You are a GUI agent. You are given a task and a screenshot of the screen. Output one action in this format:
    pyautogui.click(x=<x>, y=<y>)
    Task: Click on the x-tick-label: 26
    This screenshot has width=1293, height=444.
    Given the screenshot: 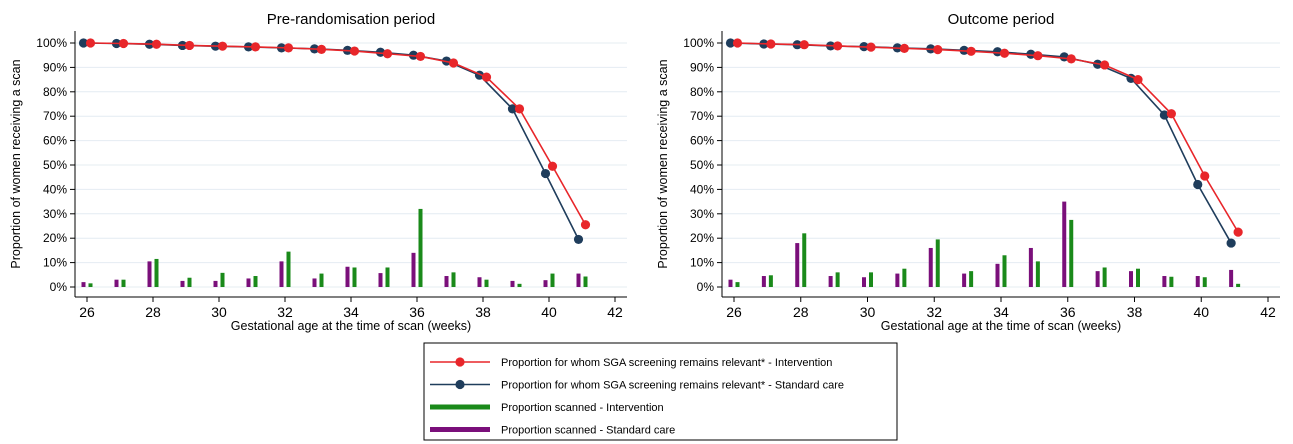 What is the action you would take?
    pyautogui.click(x=734, y=312)
    